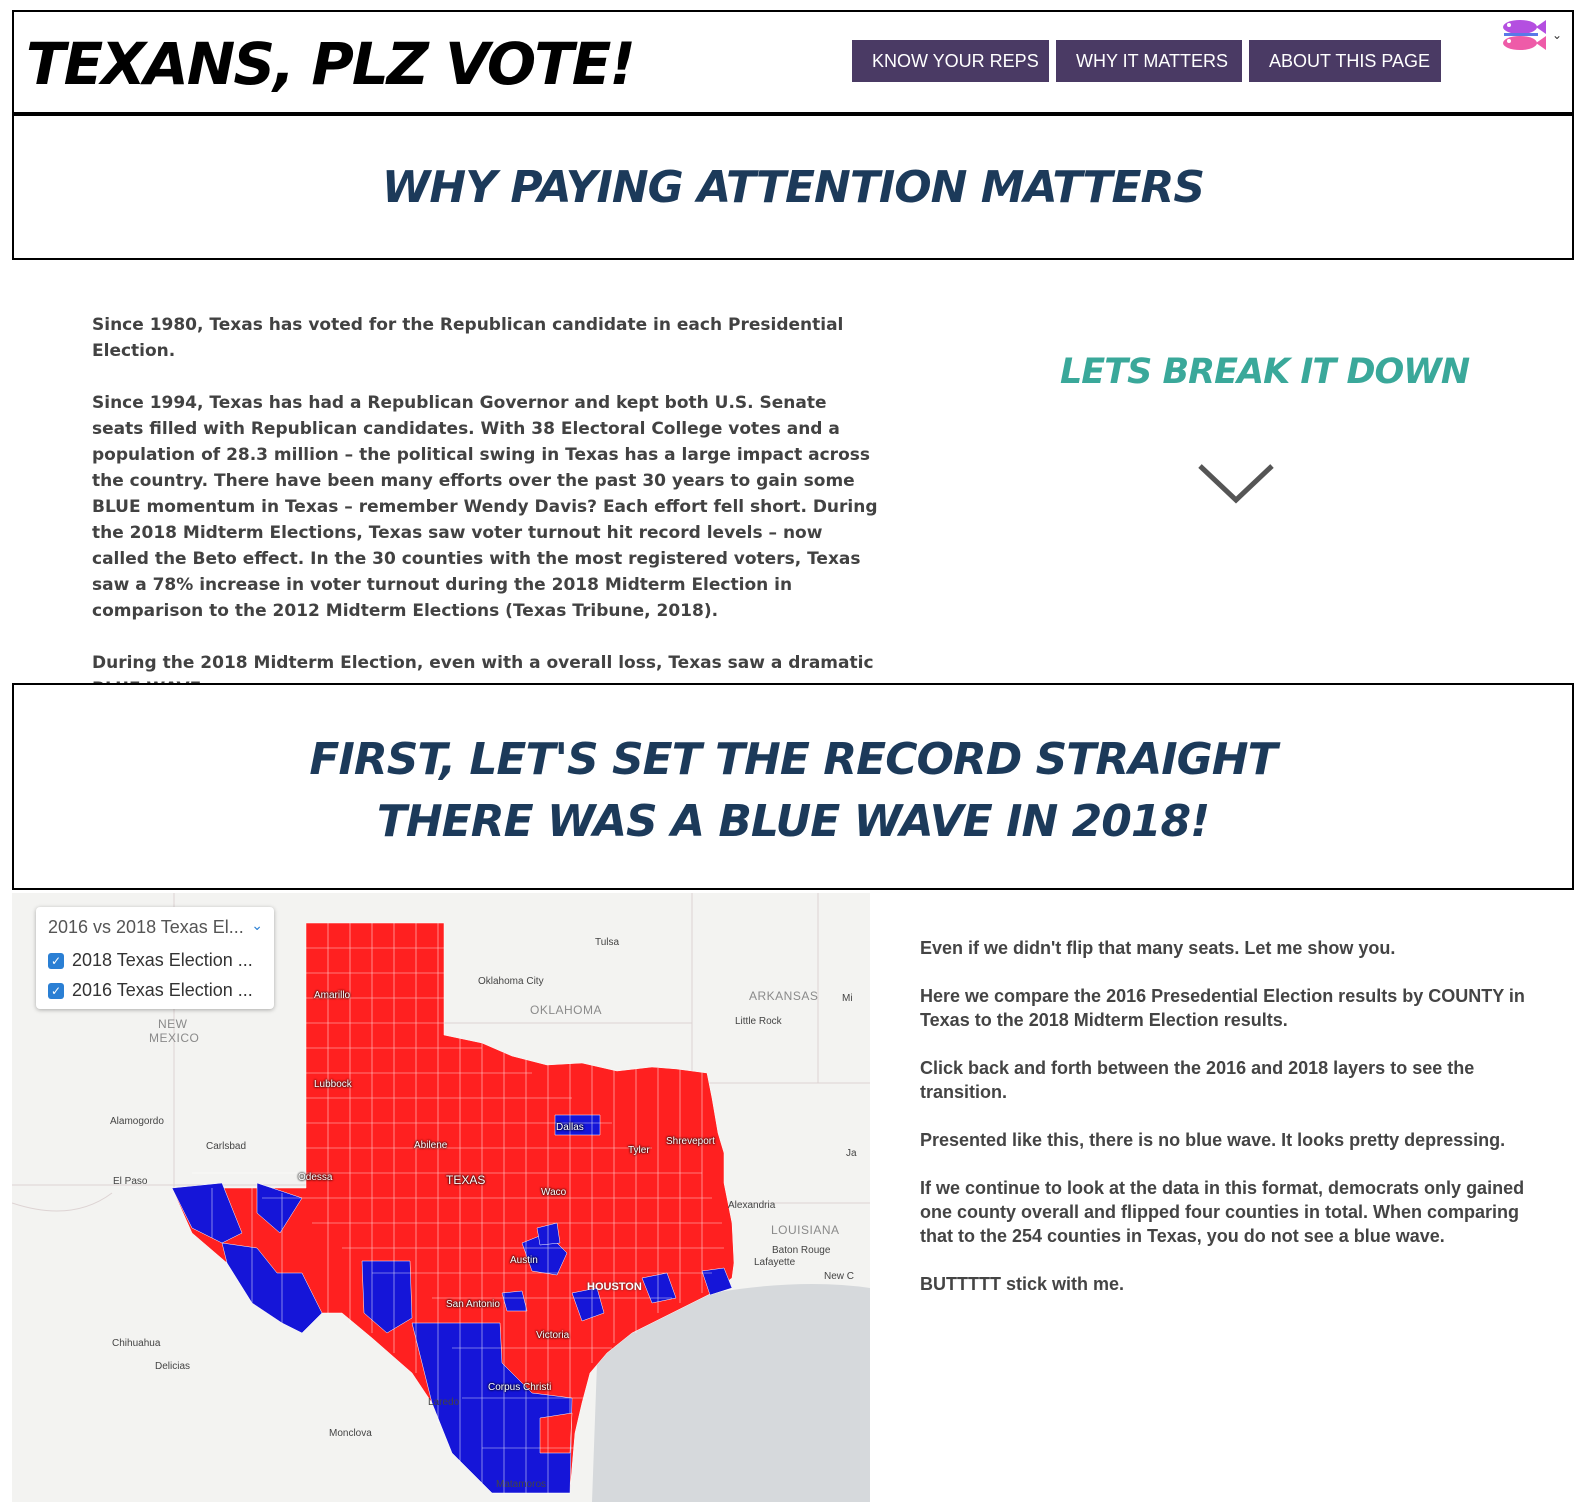  I want to click on map-label-alamogordo: Alamogordo, so click(137, 1121).